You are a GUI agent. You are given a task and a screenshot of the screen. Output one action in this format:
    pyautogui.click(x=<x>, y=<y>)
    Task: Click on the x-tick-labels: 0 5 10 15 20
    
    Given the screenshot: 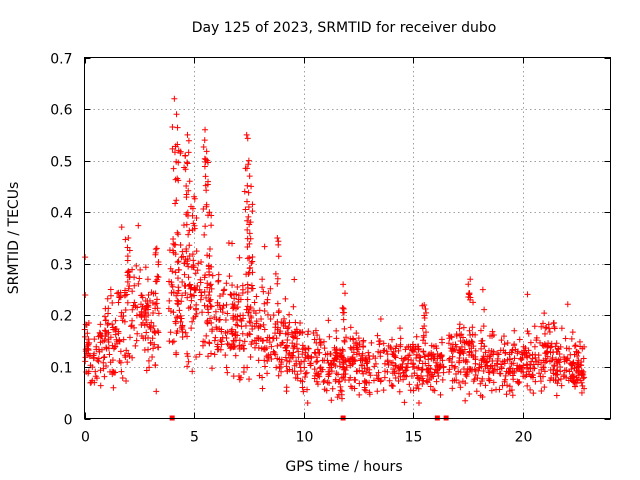 What is the action you would take?
    pyautogui.click(x=306, y=438)
    